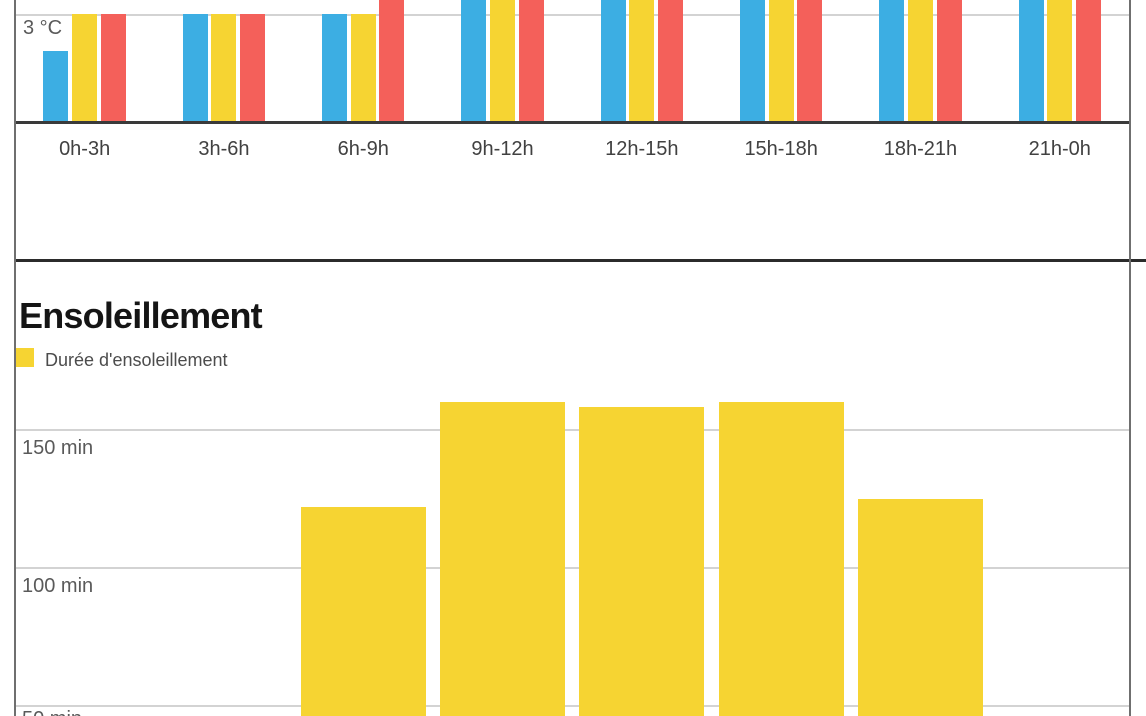 The height and width of the screenshot is (716, 1146). Describe the element at coordinates (24, 357) in the screenshot. I see `sunshine-legend-swatch` at that location.